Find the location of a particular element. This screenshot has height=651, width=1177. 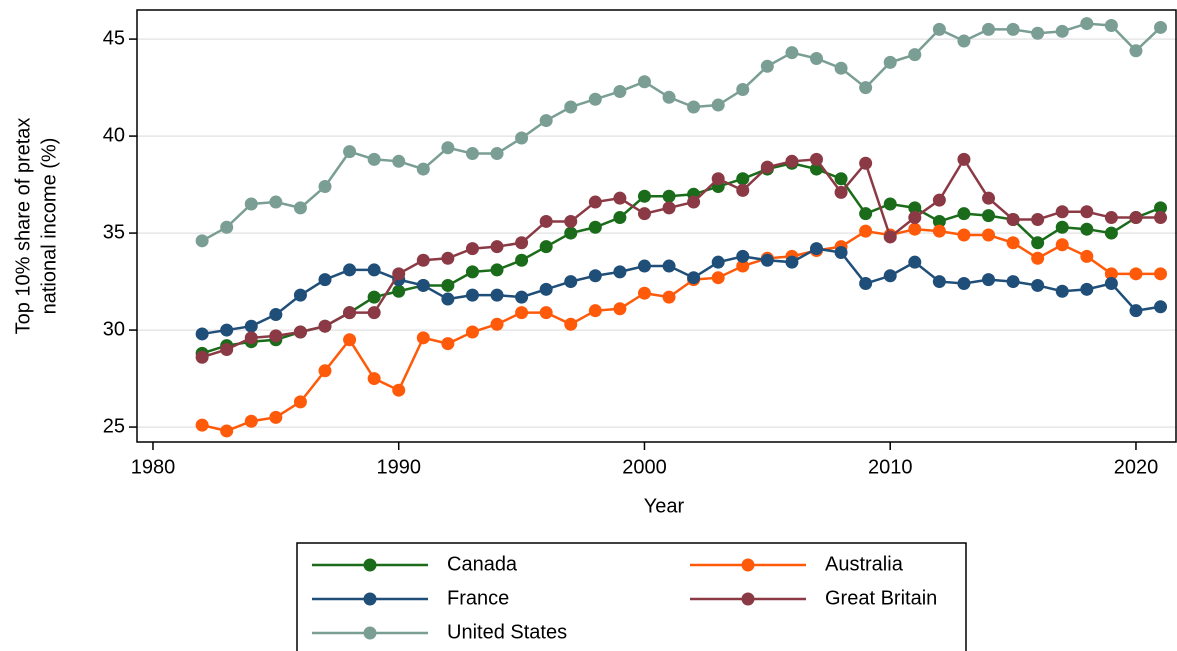

legend-label: United States is located at coordinates (507, 632).